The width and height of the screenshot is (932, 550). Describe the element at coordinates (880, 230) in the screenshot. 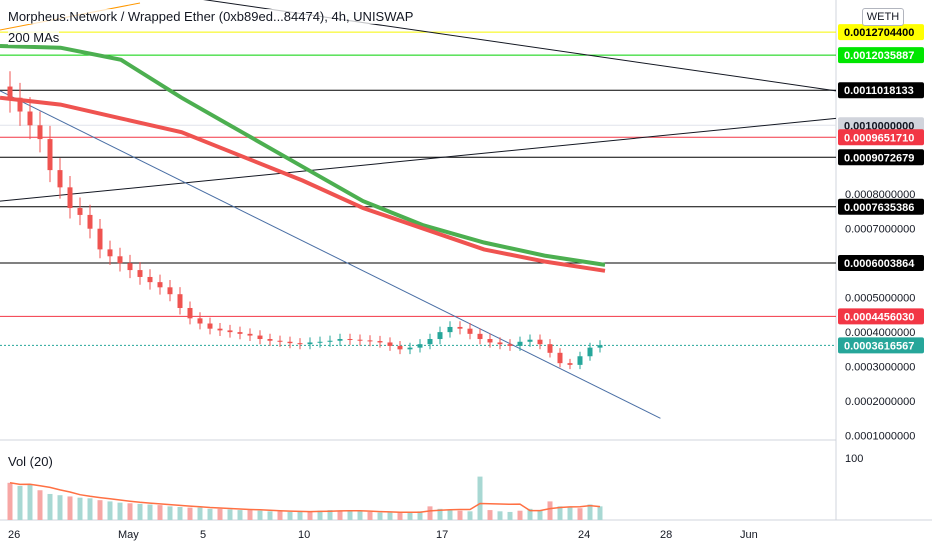

I see `price-tick-label: 0.0007000000` at that location.